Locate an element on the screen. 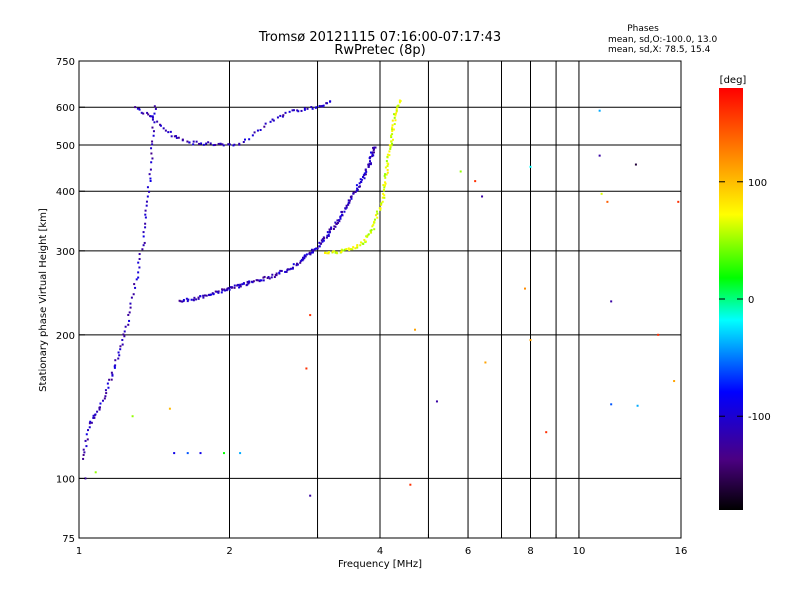  y-axis-label: Stationary phase Virtual Height [km] is located at coordinates (43, 300).